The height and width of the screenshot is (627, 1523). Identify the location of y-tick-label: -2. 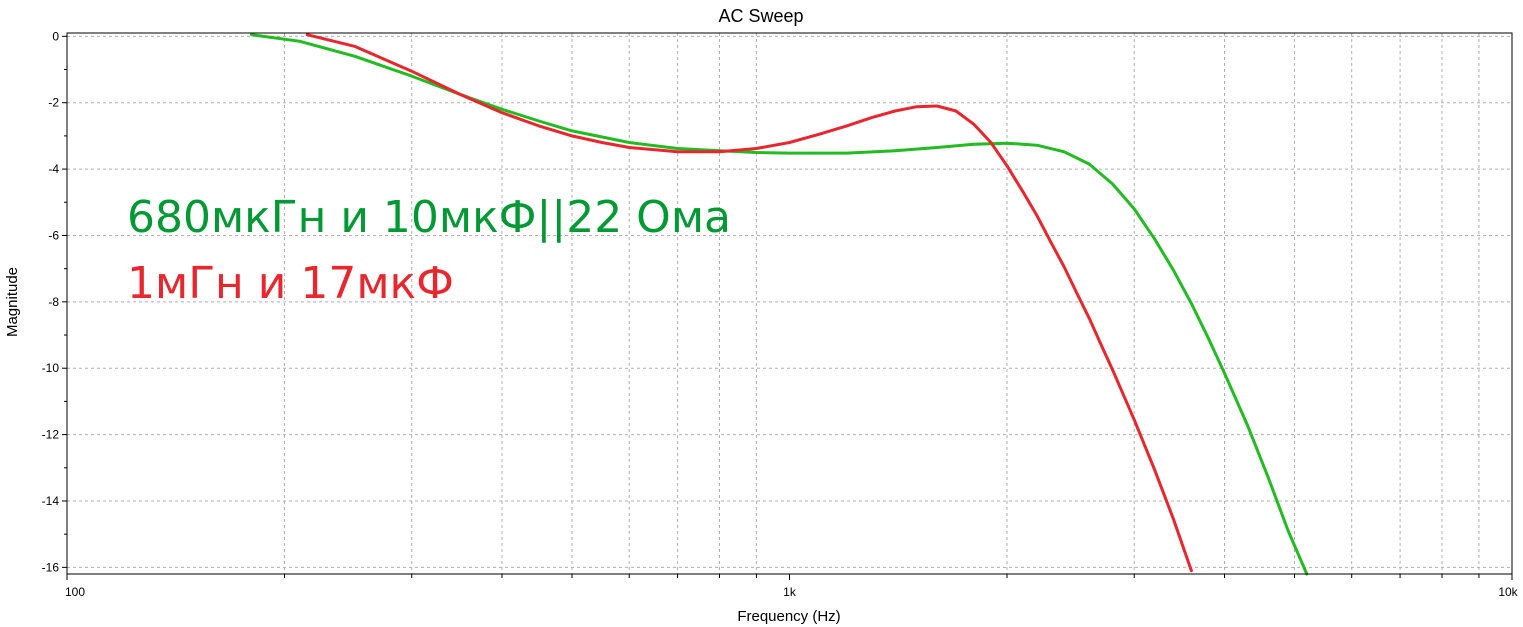
(53, 103).